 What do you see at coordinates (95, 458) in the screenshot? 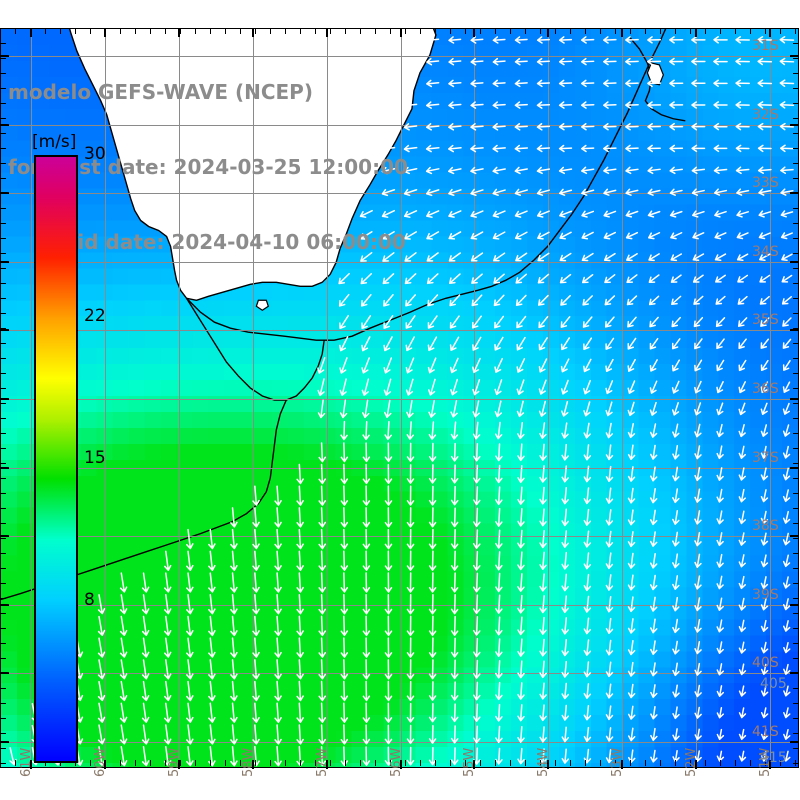
I see `colorbar-tick-15: 15` at bounding box center [95, 458].